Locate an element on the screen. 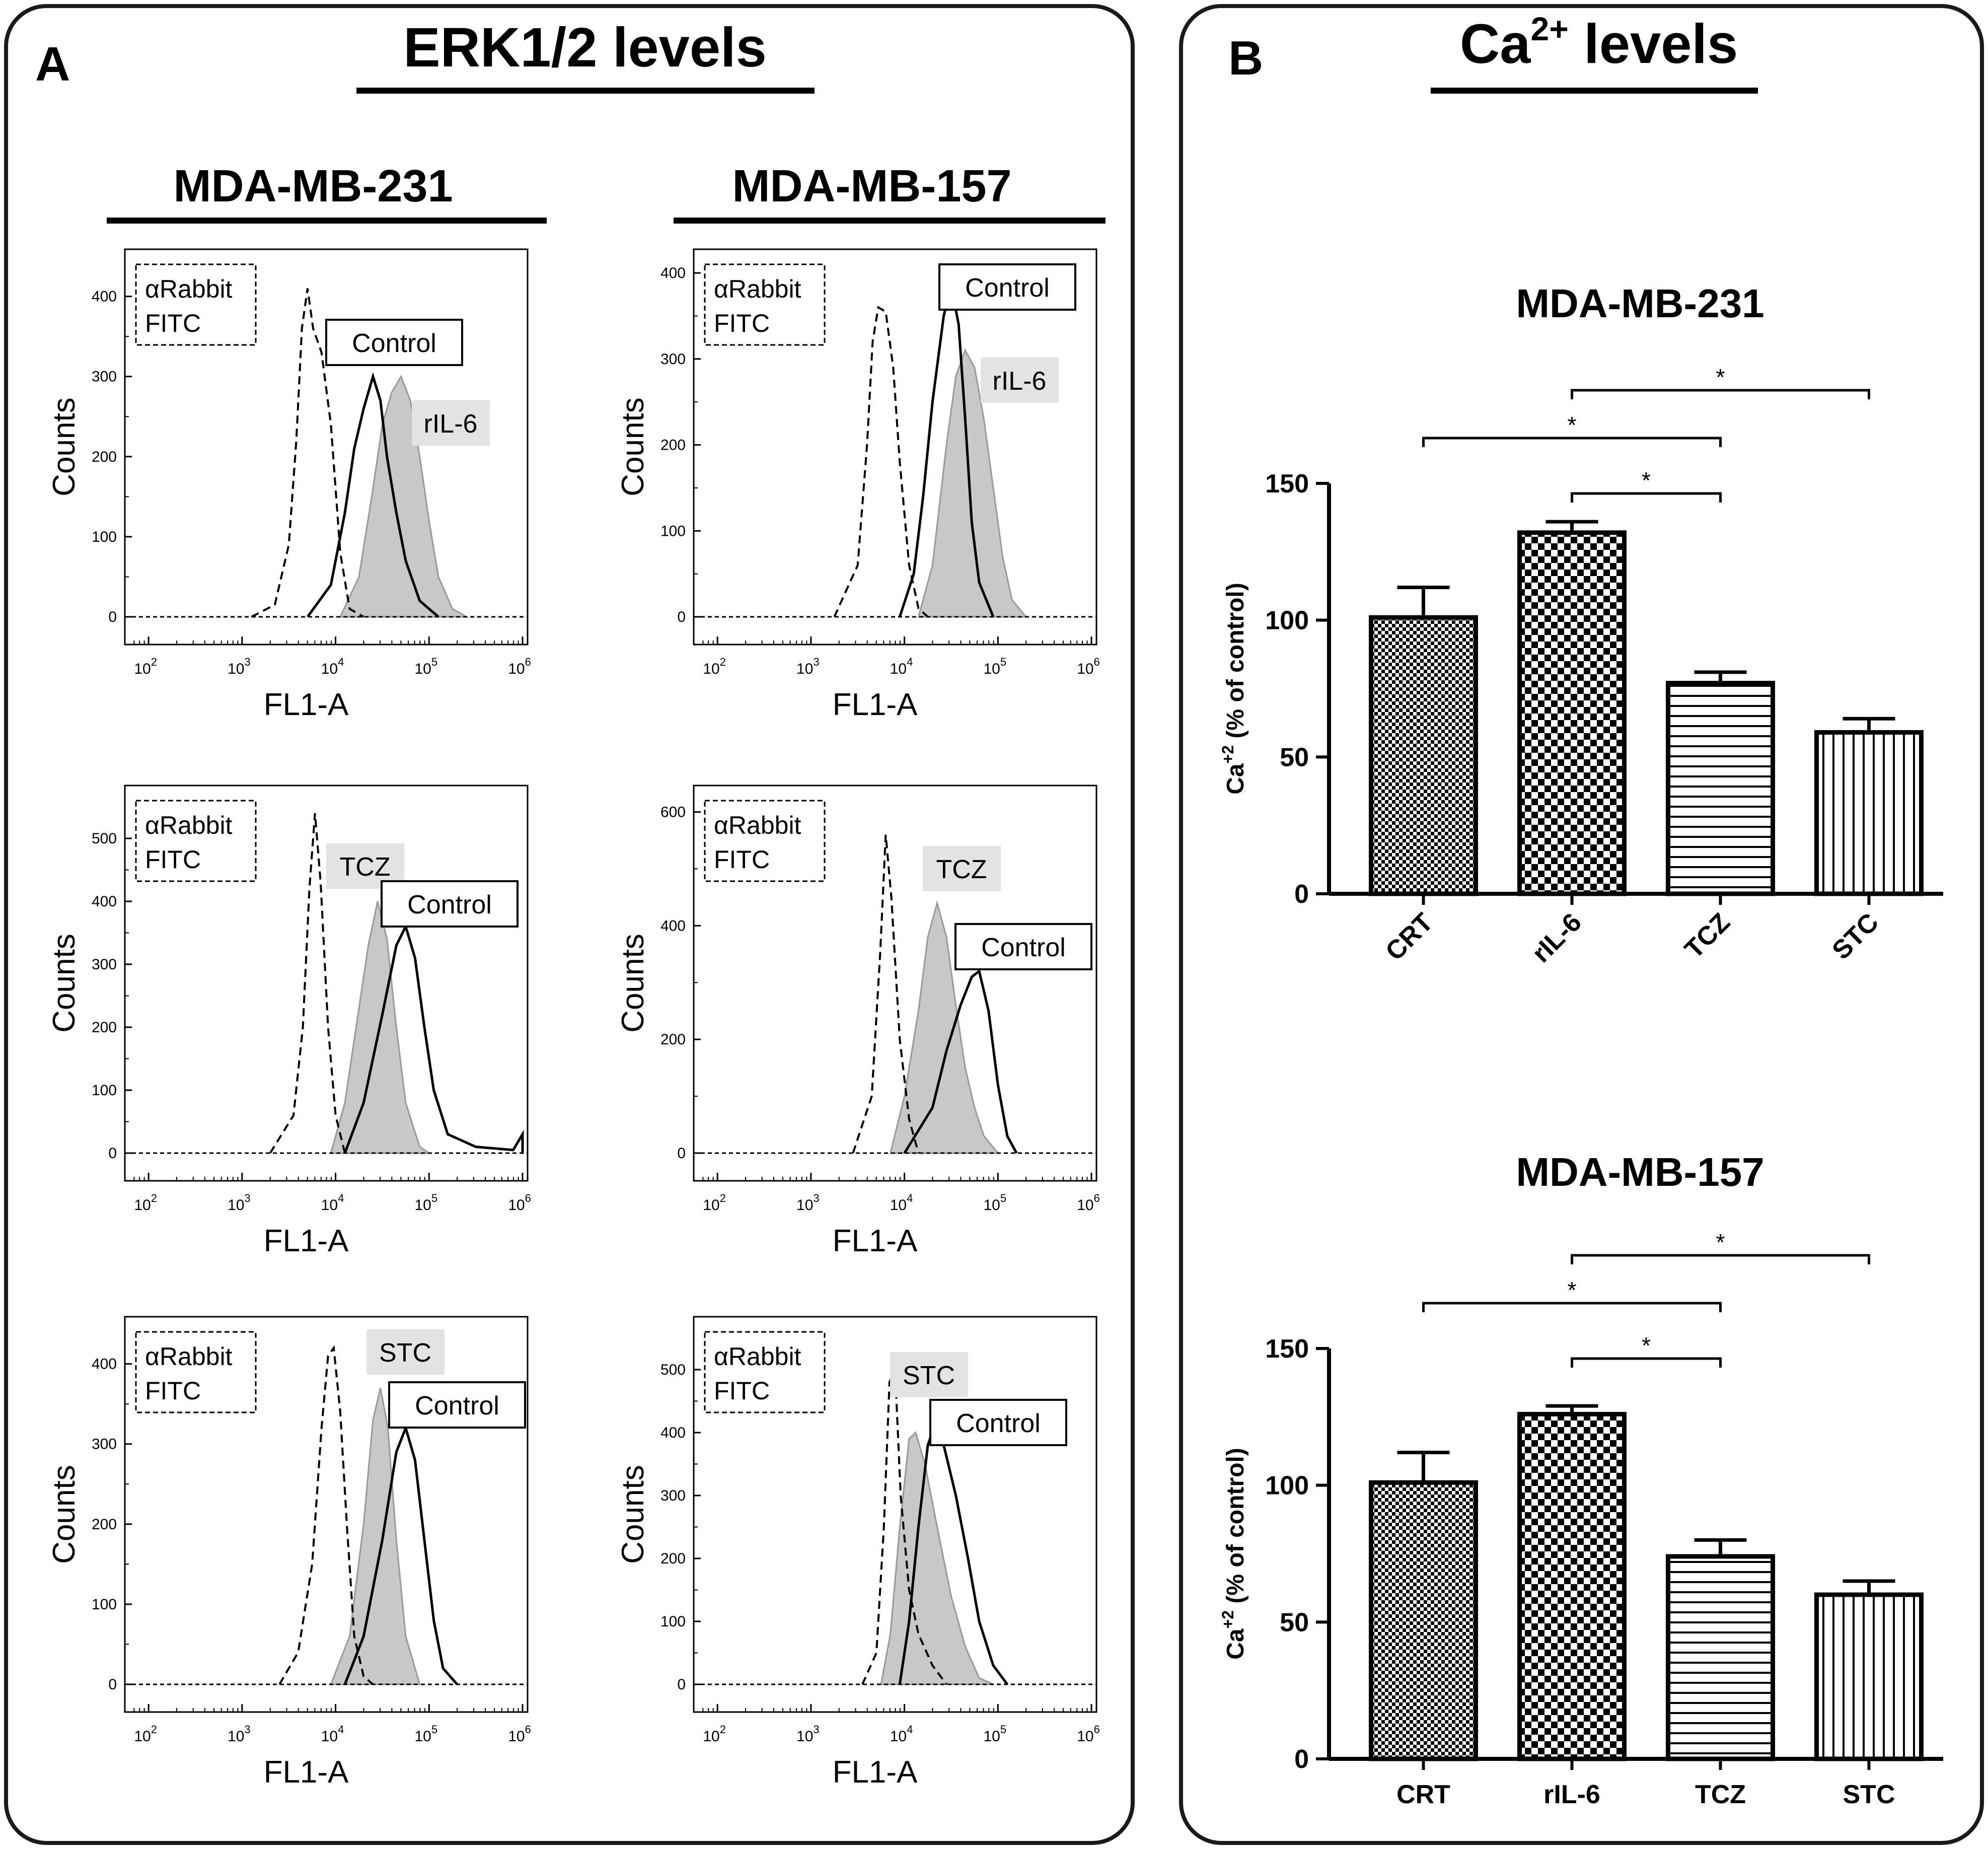 The height and width of the screenshot is (1849, 1988). treatment-label: rIL-6 is located at coordinates (1020, 380).